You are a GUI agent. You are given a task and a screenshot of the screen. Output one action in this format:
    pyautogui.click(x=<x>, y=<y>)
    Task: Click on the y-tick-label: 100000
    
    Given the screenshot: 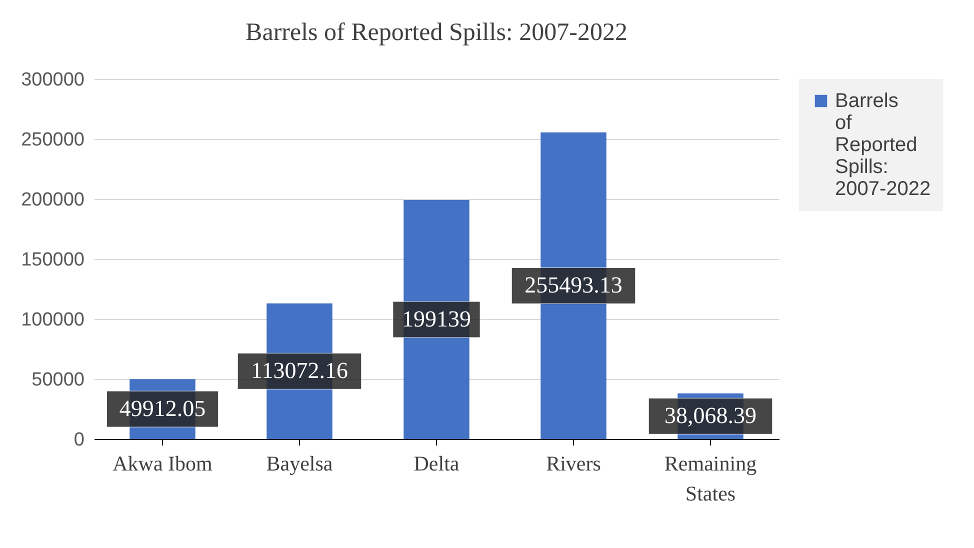 What is the action you would take?
    pyautogui.click(x=52, y=320)
    